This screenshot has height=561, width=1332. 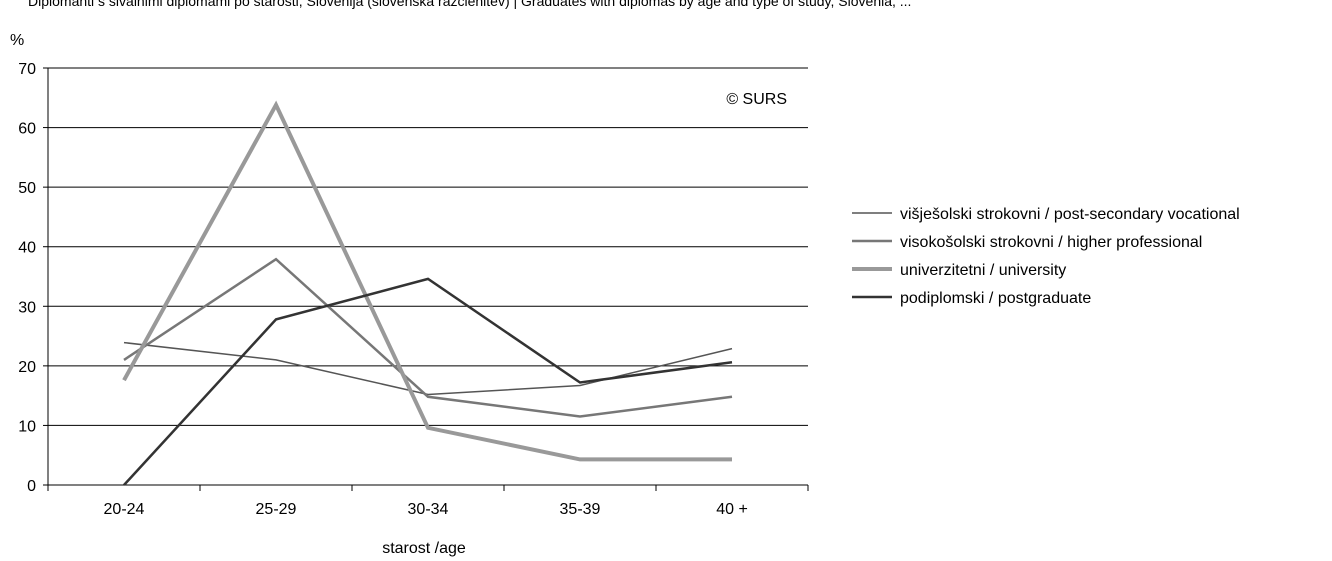 What do you see at coordinates (580, 509) in the screenshot?
I see `x-tick-label: 35-39` at bounding box center [580, 509].